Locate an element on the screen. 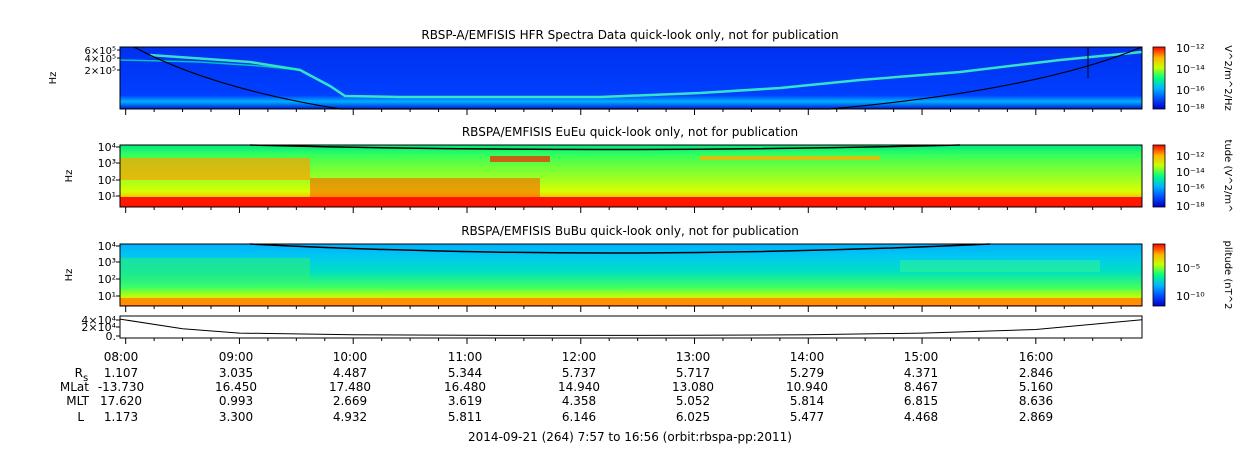 This screenshot has width=1250, height=449. colorbar-tick: 10⁻¹⁸ is located at coordinates (1190, 206).